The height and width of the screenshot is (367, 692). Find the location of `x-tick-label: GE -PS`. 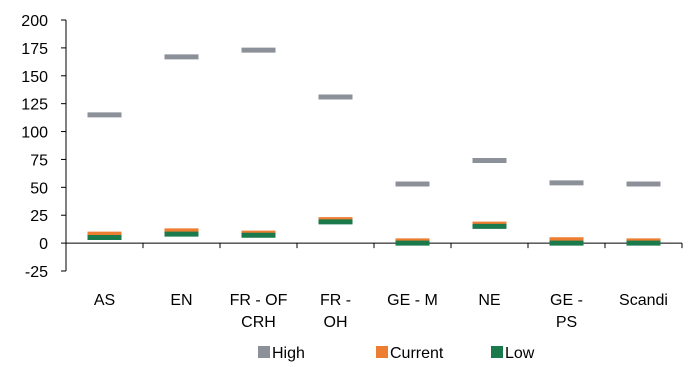

x-tick-label: GE -PS is located at coordinates (566, 311).